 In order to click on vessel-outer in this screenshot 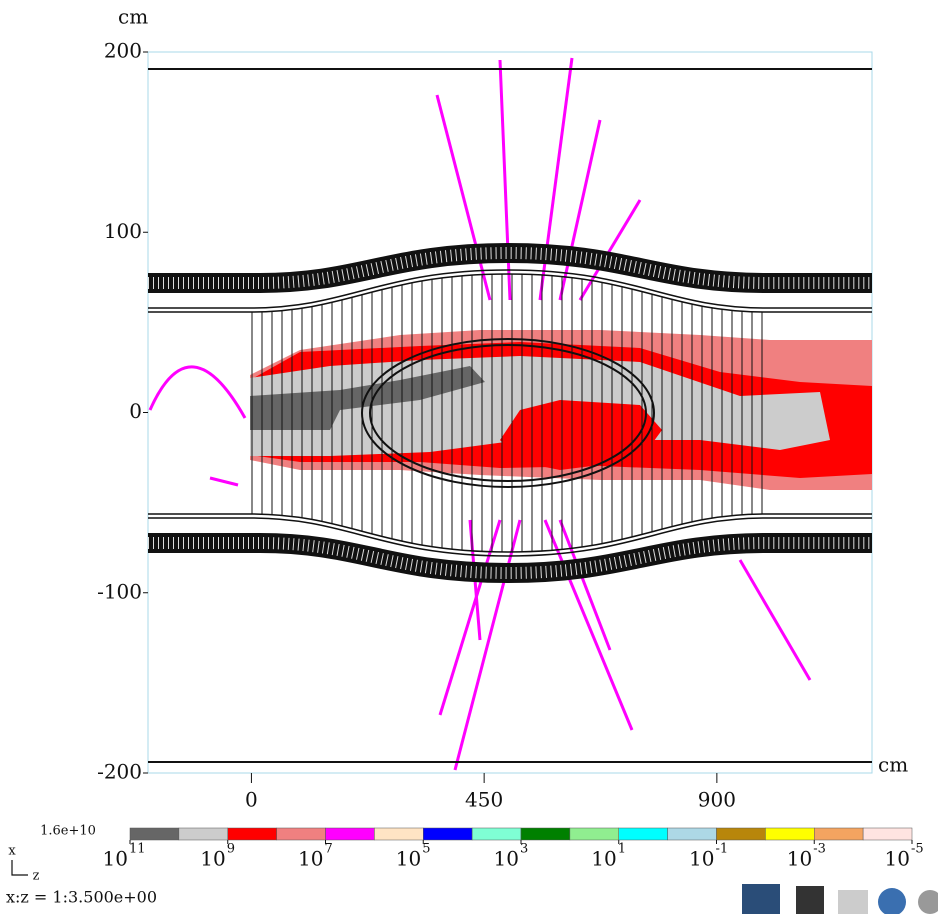, I will do `click(508, 413)`.